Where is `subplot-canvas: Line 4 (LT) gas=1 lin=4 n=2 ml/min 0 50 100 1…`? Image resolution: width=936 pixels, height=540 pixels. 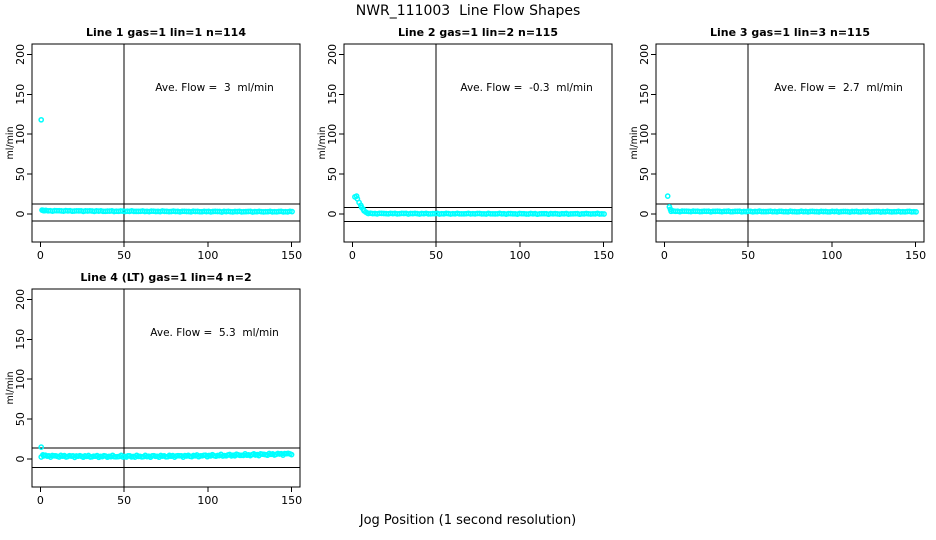 subplot-canvas: Line 4 (LT) gas=1 lin=4 n=2 ml/min 0 50 100 1… is located at coordinates (153, 389).